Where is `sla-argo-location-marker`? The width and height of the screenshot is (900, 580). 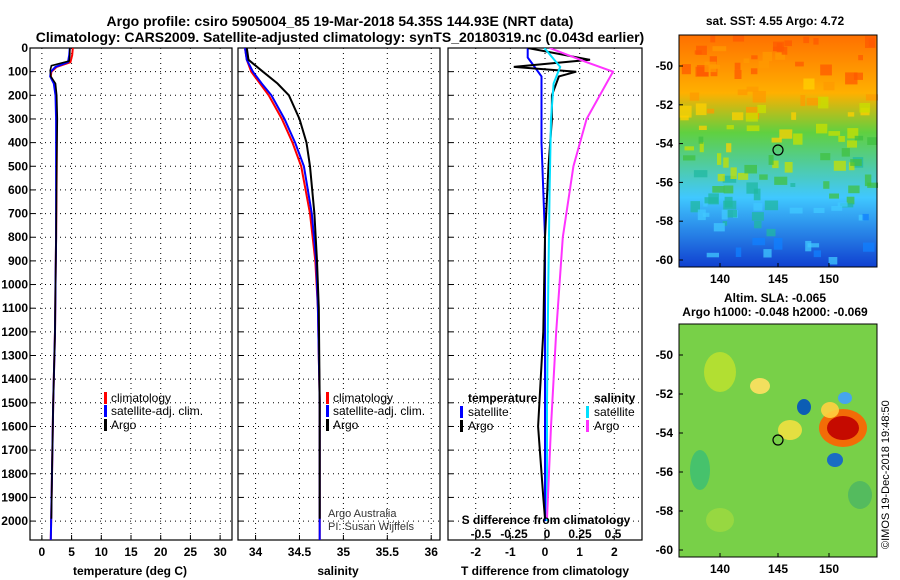 sla-argo-location-marker is located at coordinates (778, 440).